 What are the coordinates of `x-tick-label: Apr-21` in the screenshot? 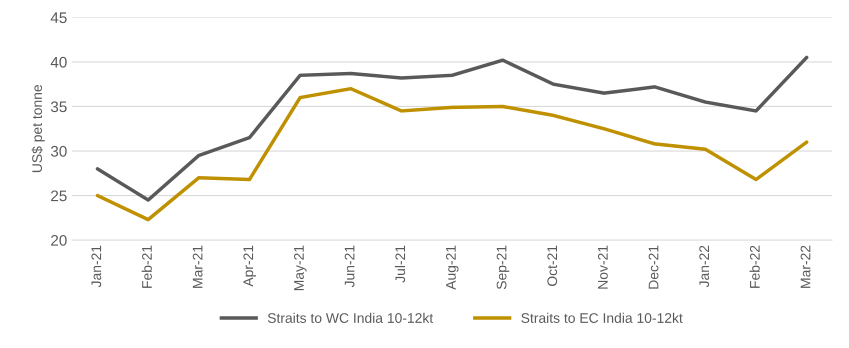 It's located at (249, 266).